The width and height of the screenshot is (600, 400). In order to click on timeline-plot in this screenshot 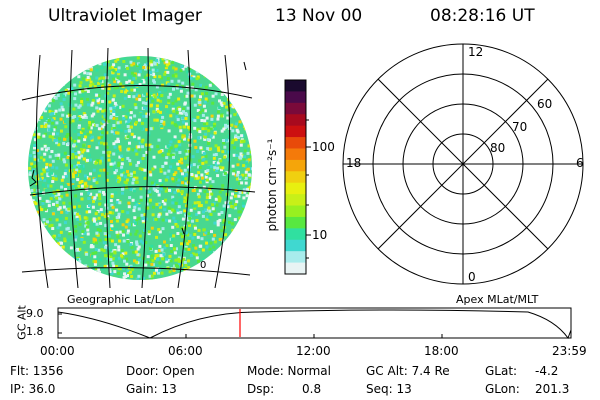, I will do `click(314, 323)`.